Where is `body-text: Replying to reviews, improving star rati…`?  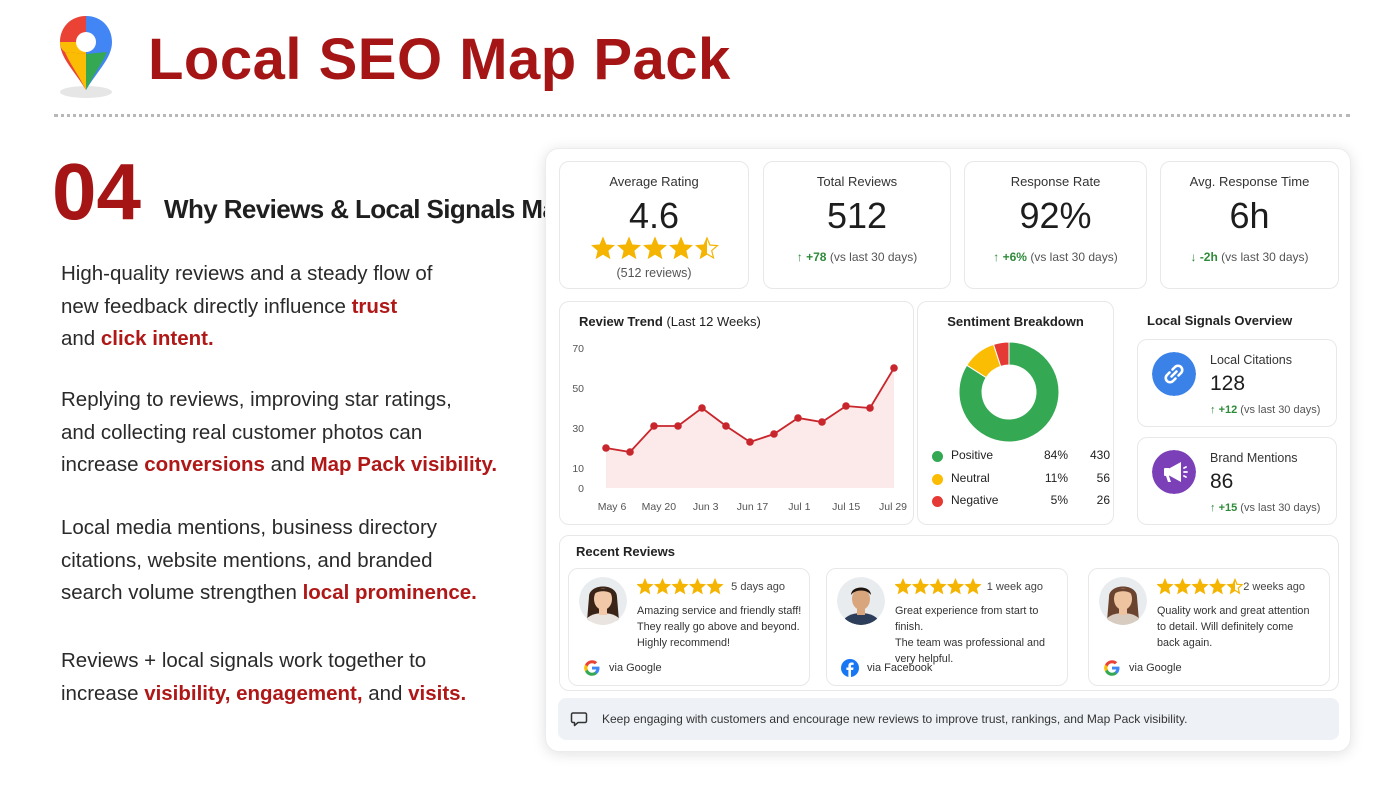
body-text: Replying to reviews, improving star rati… is located at coordinates (256, 399).